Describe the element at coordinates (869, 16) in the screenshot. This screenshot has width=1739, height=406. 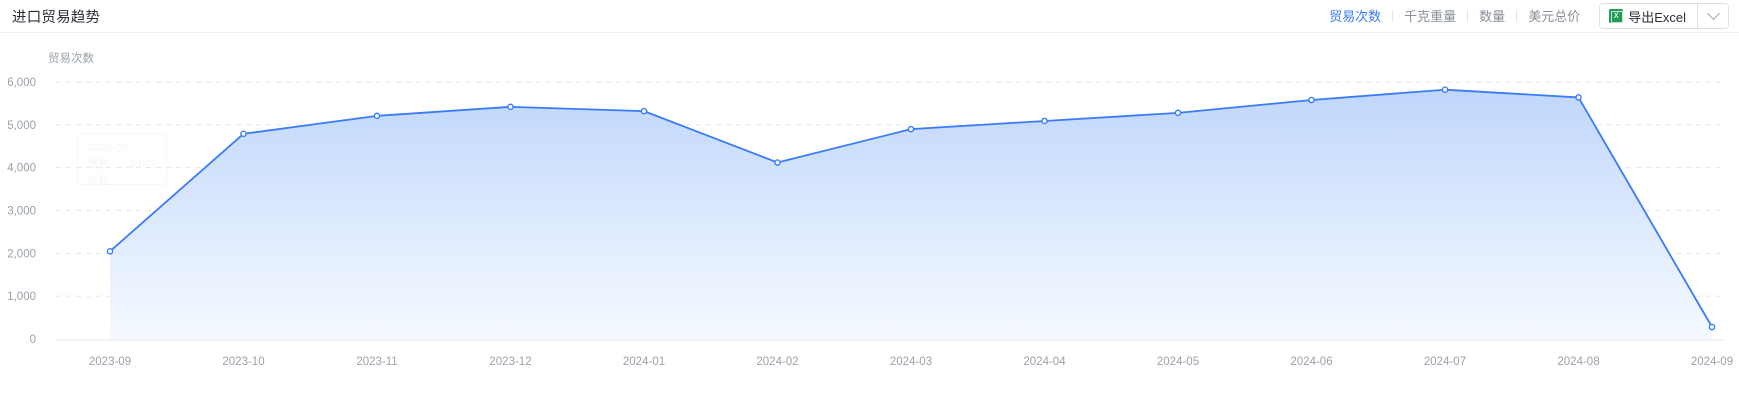
I see `panel-header: 进口贸易趋势 贸易次数 千克重量 数量 美元总价 导出Excel` at that location.